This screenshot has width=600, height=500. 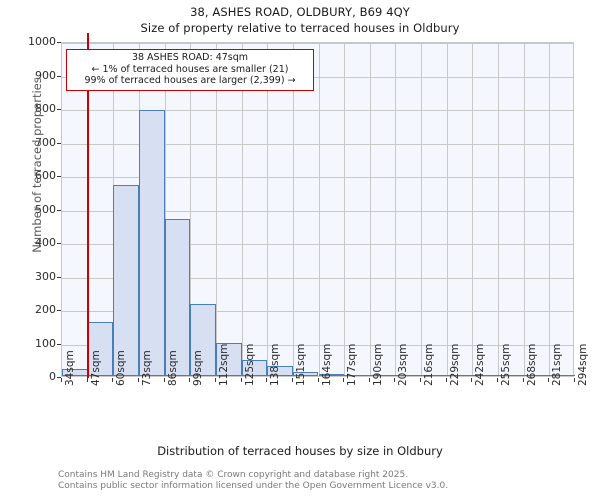 What do you see at coordinates (121, 368) in the screenshot?
I see `x-axis-tick-label: 60sqm` at bounding box center [121, 368].